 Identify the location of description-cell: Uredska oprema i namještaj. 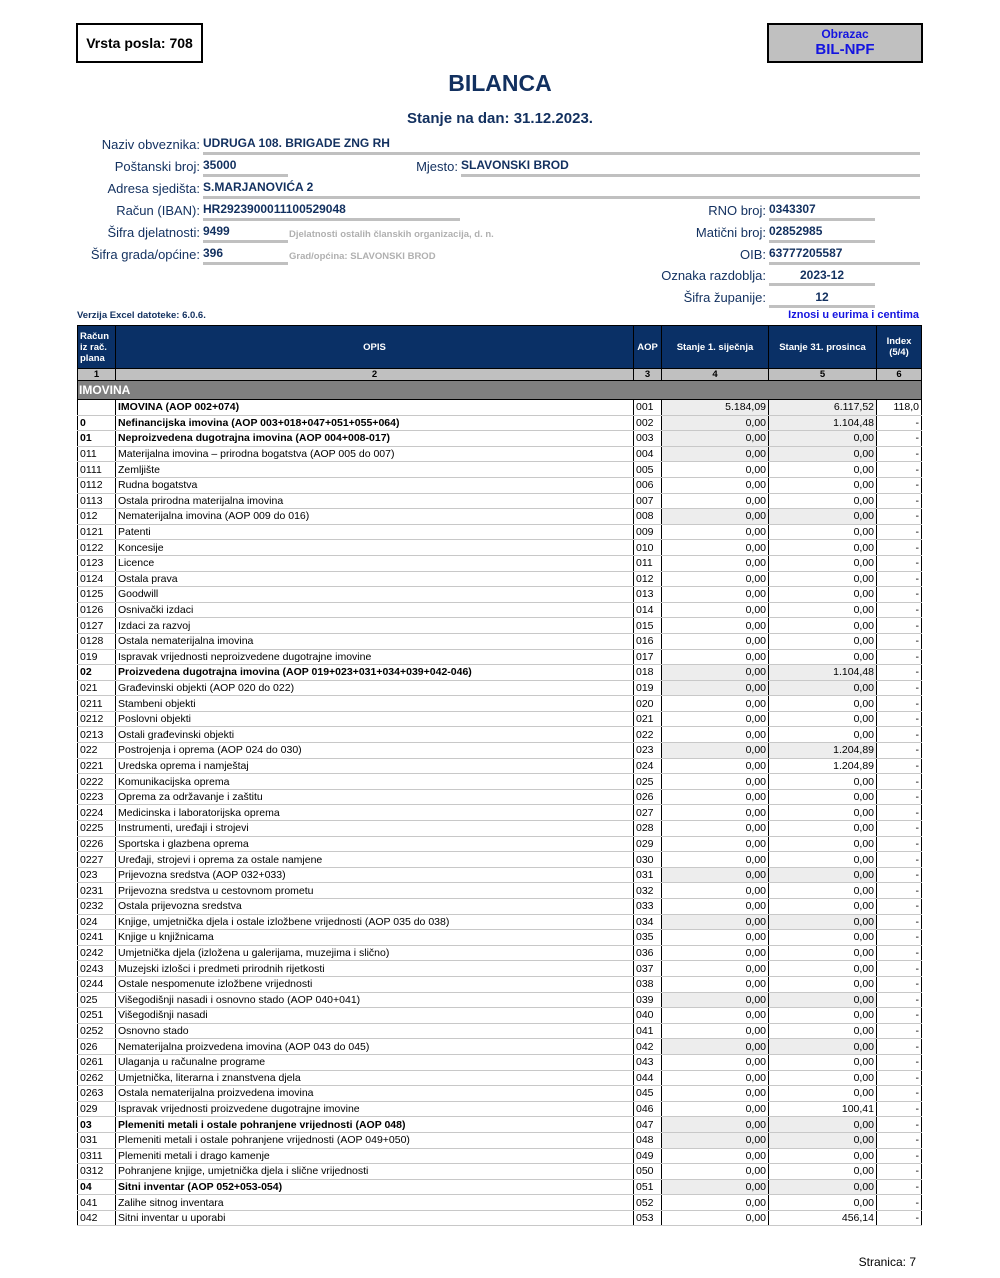
(374, 766).